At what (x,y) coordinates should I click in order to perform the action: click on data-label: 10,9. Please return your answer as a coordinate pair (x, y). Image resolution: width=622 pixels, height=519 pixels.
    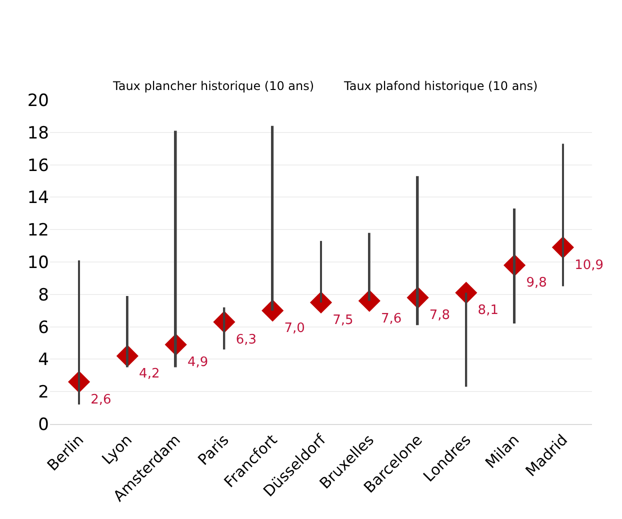
    Looking at the image, I should click on (589, 265).